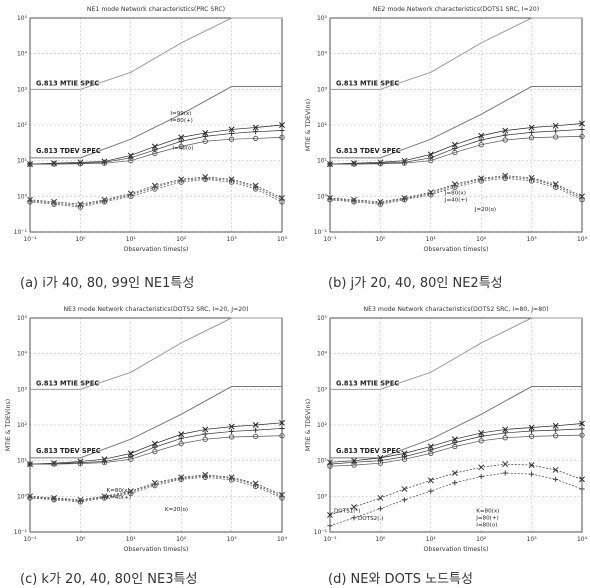 Image resolution: width=590 pixels, height=588 pixels. What do you see at coordinates (22, 161) in the screenshot?
I see `y-tick-label: 10¹` at bounding box center [22, 161].